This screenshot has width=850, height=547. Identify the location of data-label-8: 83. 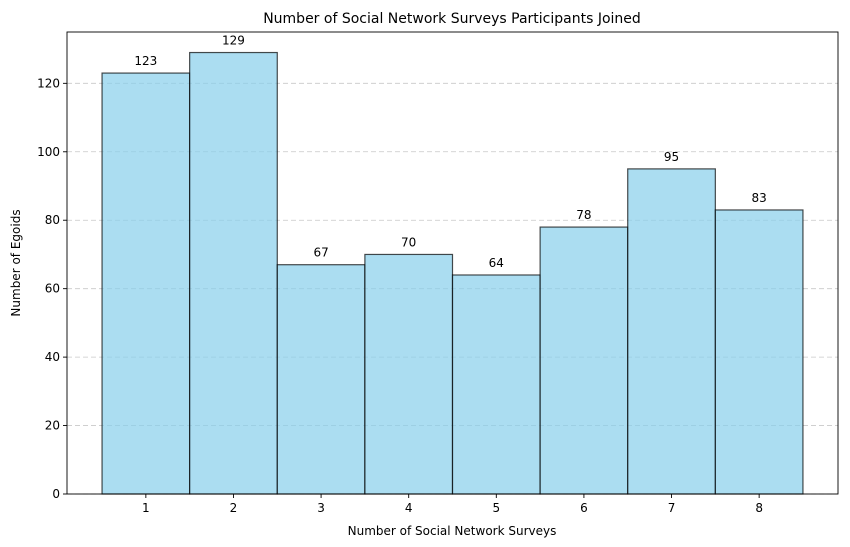
(759, 198).